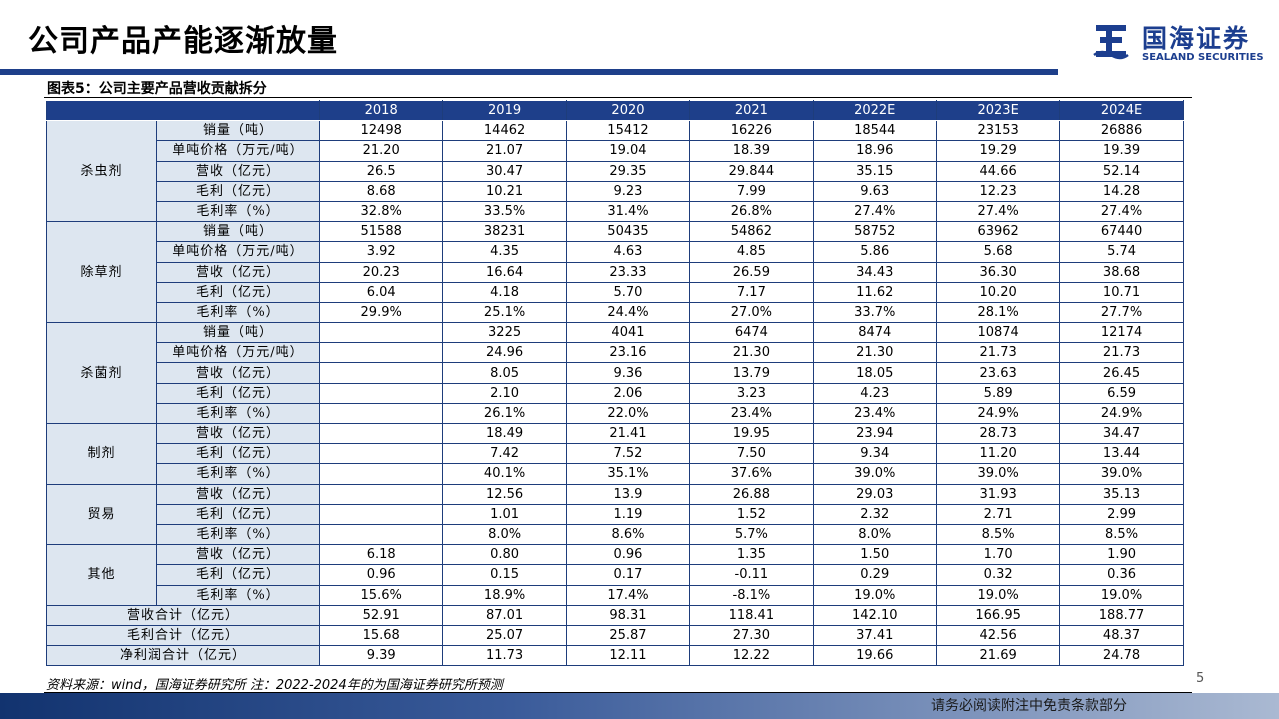 This screenshot has height=719, width=1279. I want to click on table-row: 毛利（亿元） 6.04 4.18 5.70 7.17 11.62 10.20 10.71, so click(615, 292).